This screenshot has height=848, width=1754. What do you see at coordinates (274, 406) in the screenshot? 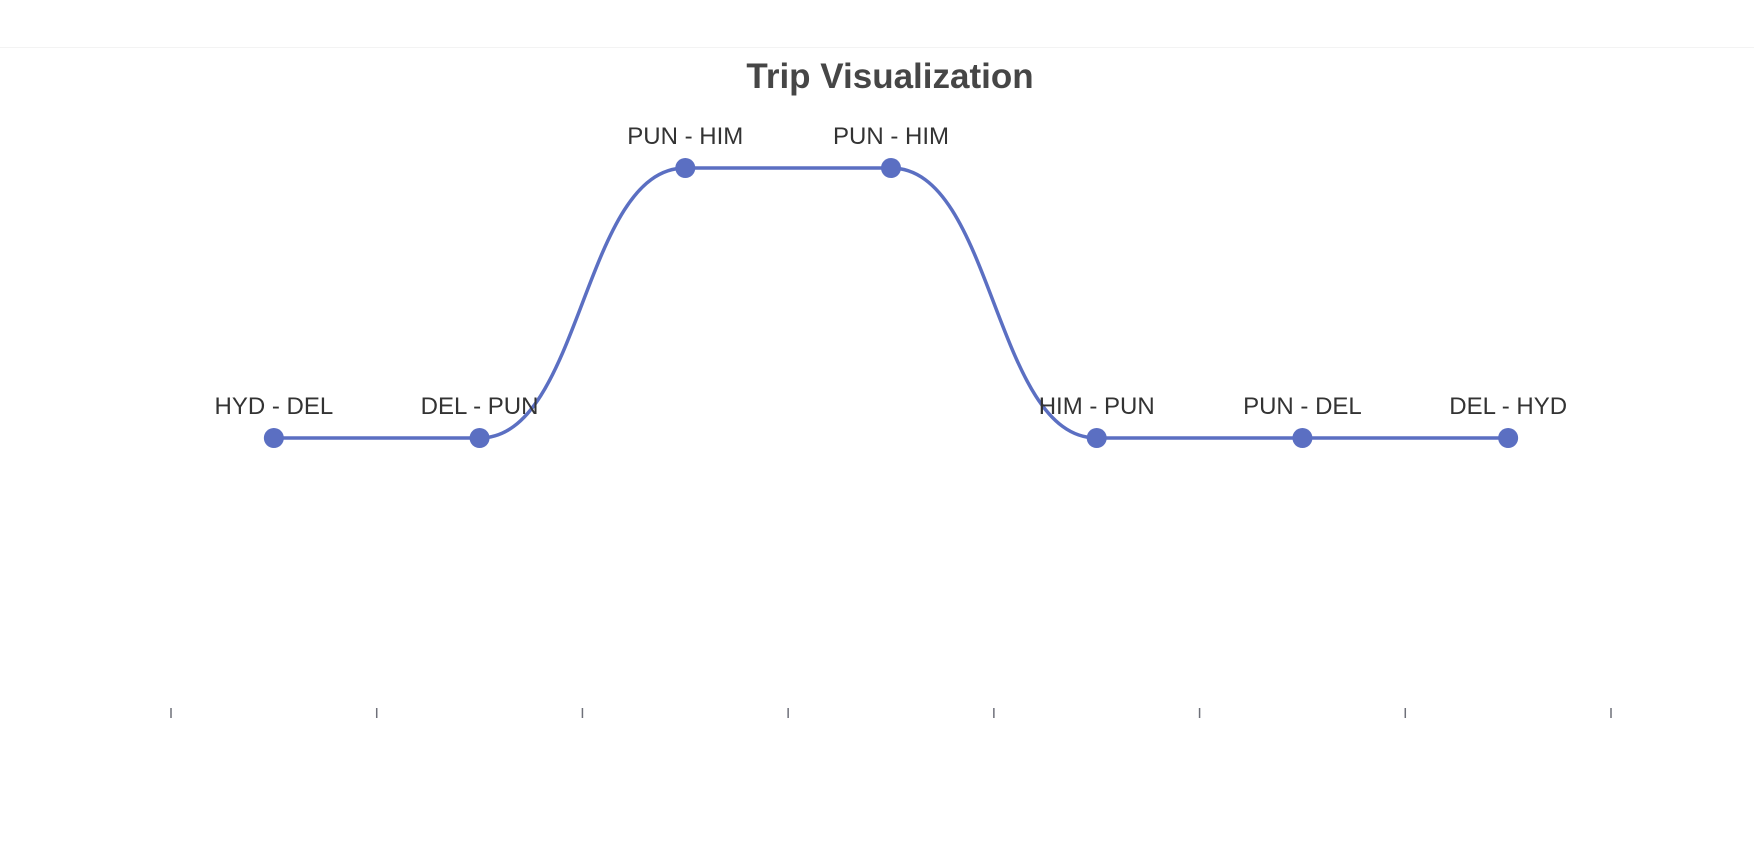
I see `trip-point-label: HYD - DEL` at bounding box center [274, 406].